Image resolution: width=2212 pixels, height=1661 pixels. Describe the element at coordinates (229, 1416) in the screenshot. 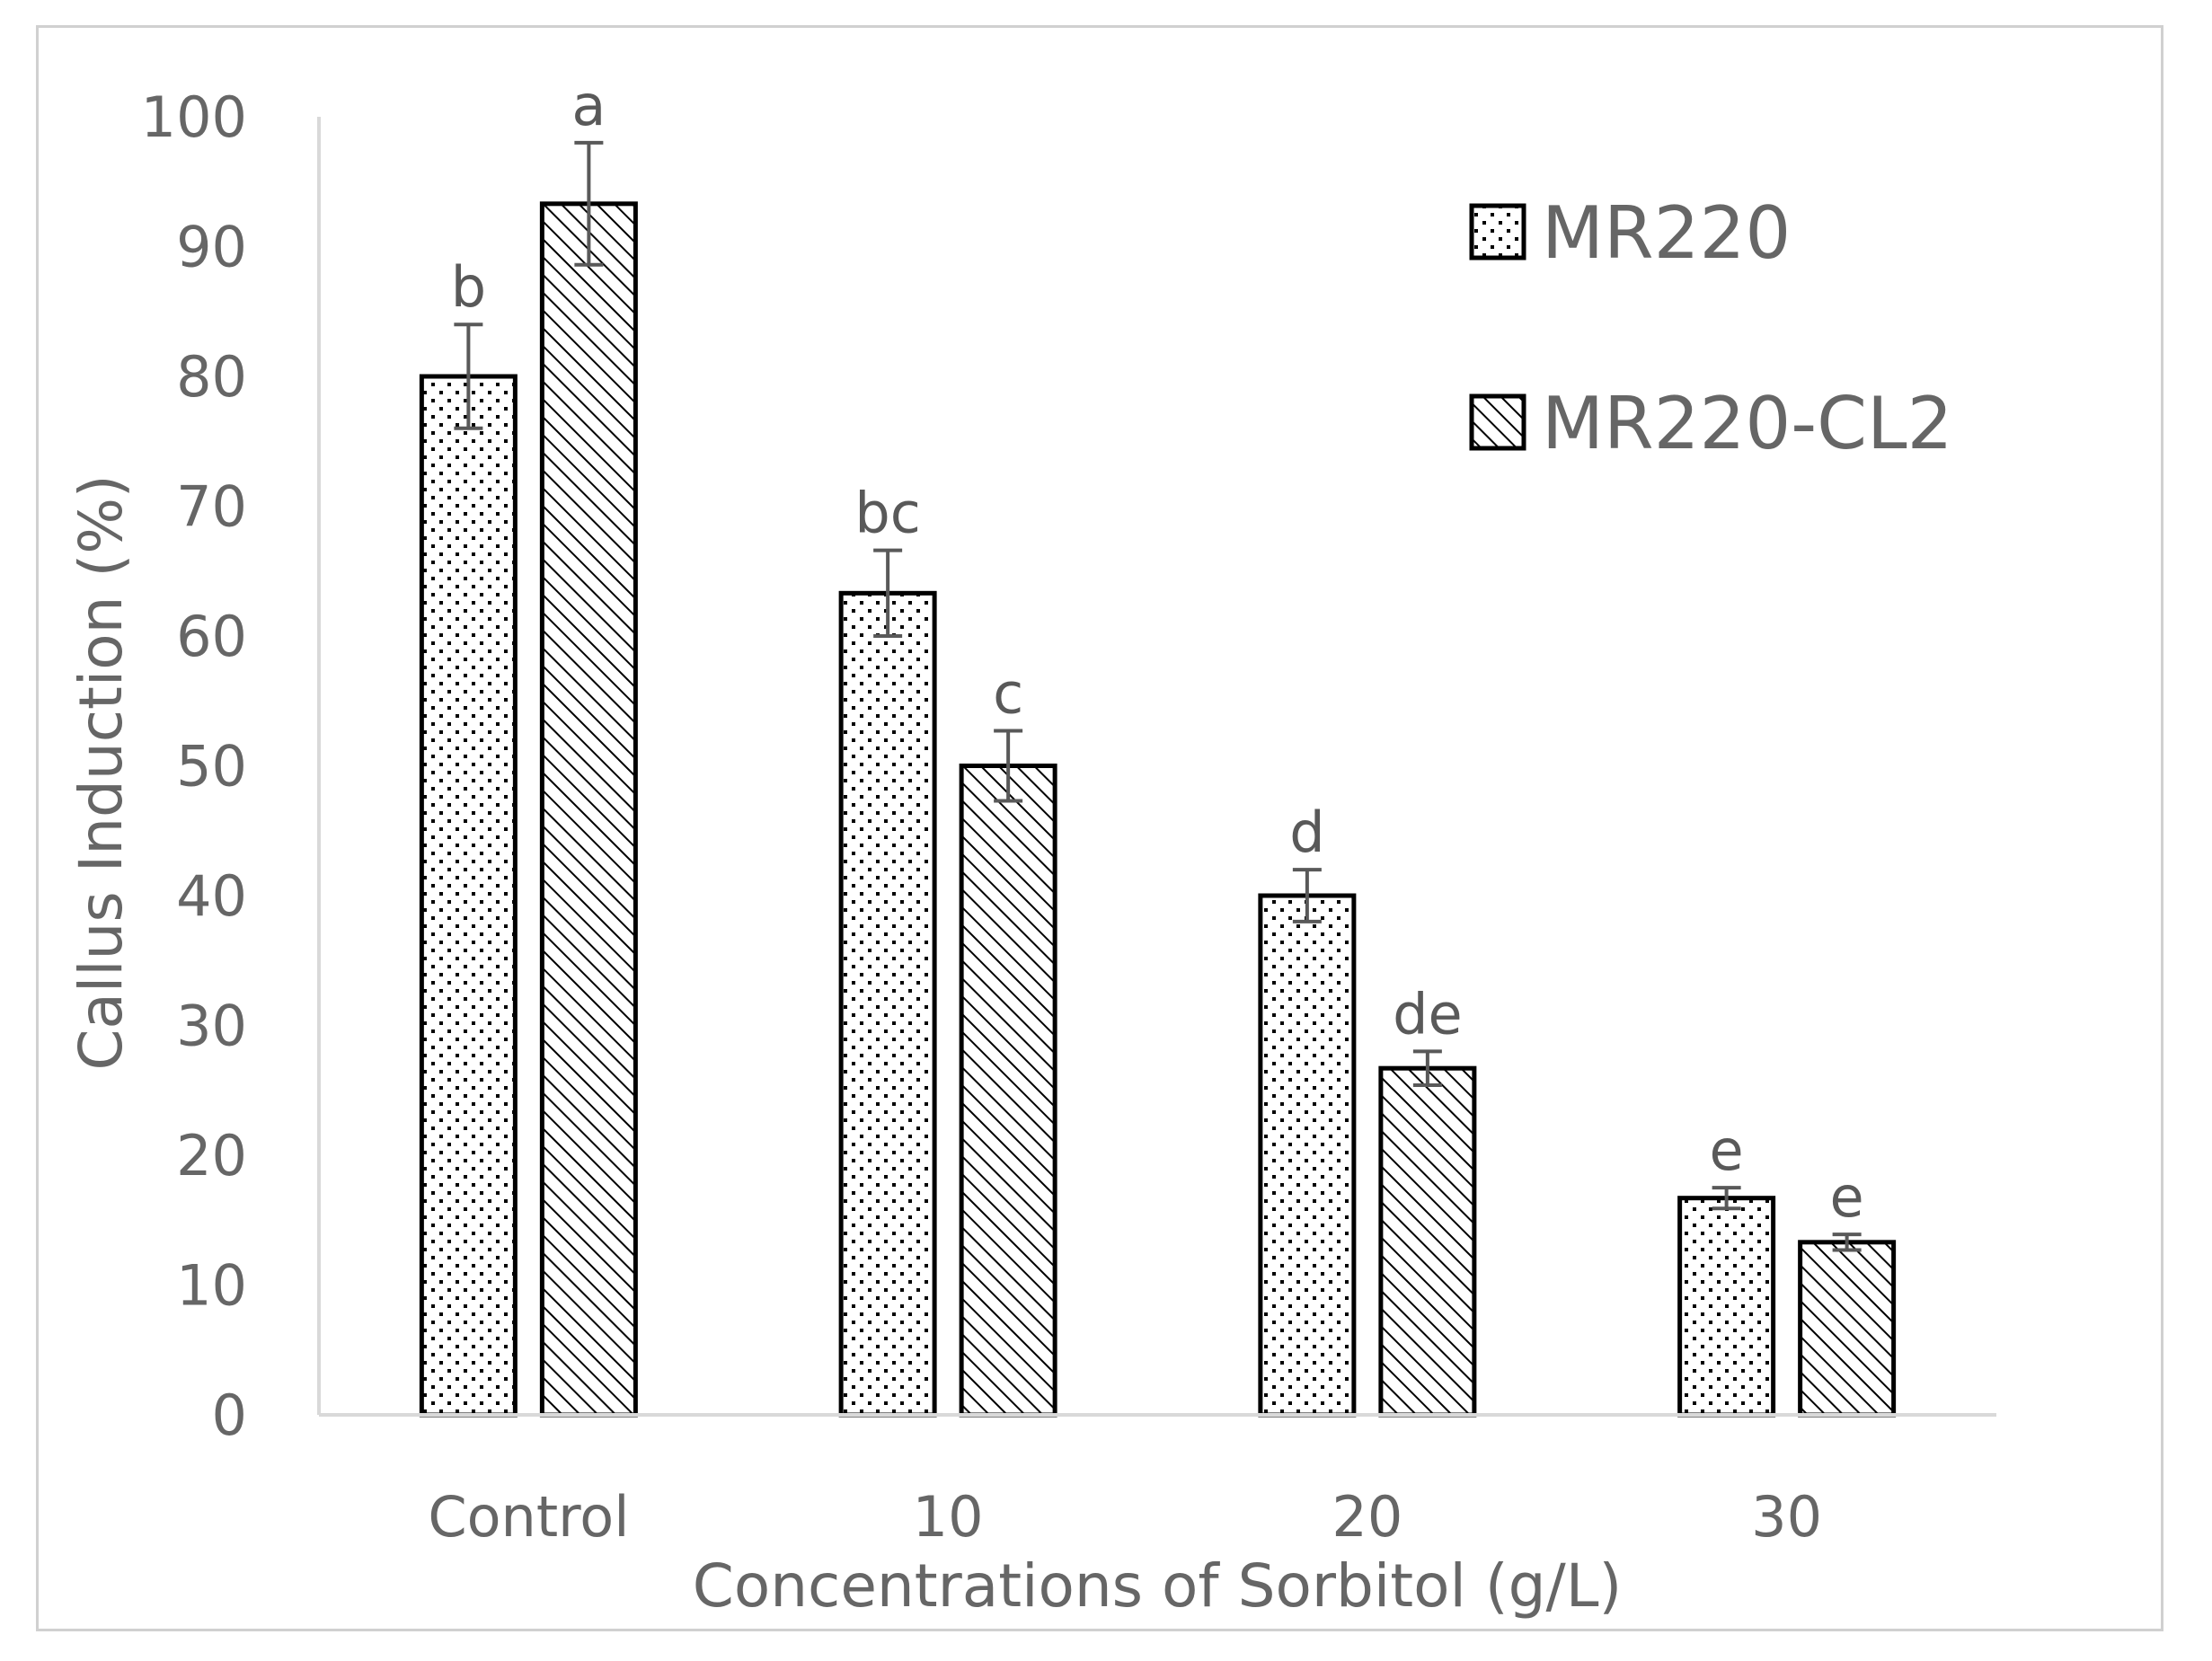

I see `y-tick-label: 0` at that location.